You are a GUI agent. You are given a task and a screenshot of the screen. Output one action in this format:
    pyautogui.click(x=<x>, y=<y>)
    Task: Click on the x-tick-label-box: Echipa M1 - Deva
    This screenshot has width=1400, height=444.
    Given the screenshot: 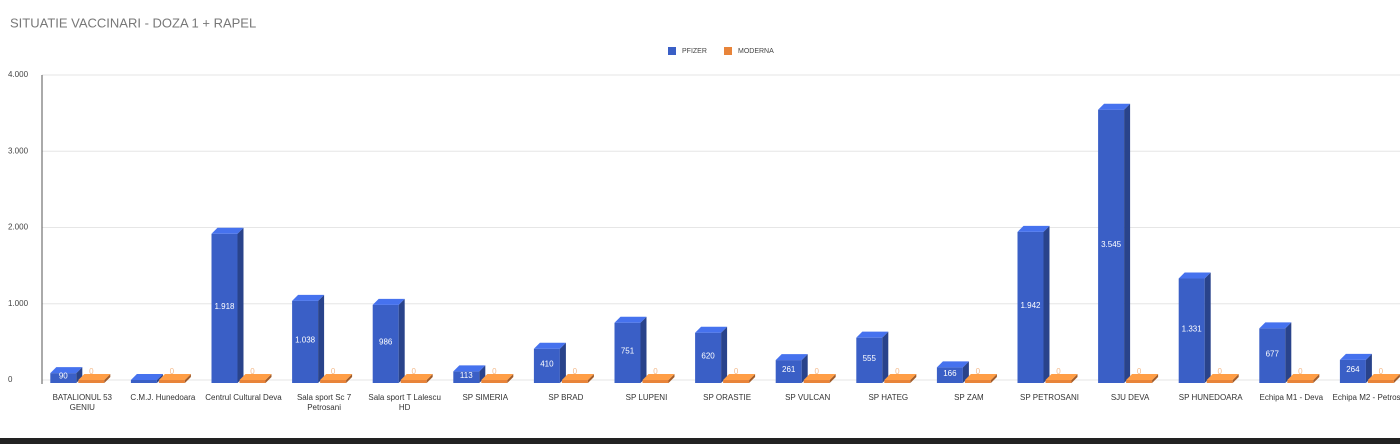 What is the action you would take?
    pyautogui.click(x=1292, y=397)
    